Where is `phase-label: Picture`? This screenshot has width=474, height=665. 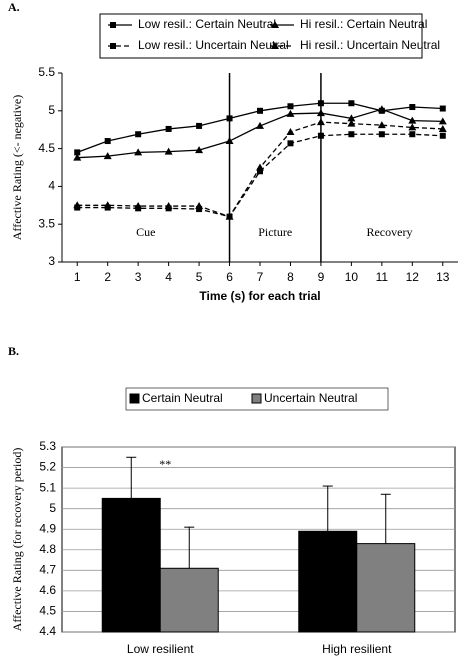 phase-label: Picture is located at coordinates (275, 232).